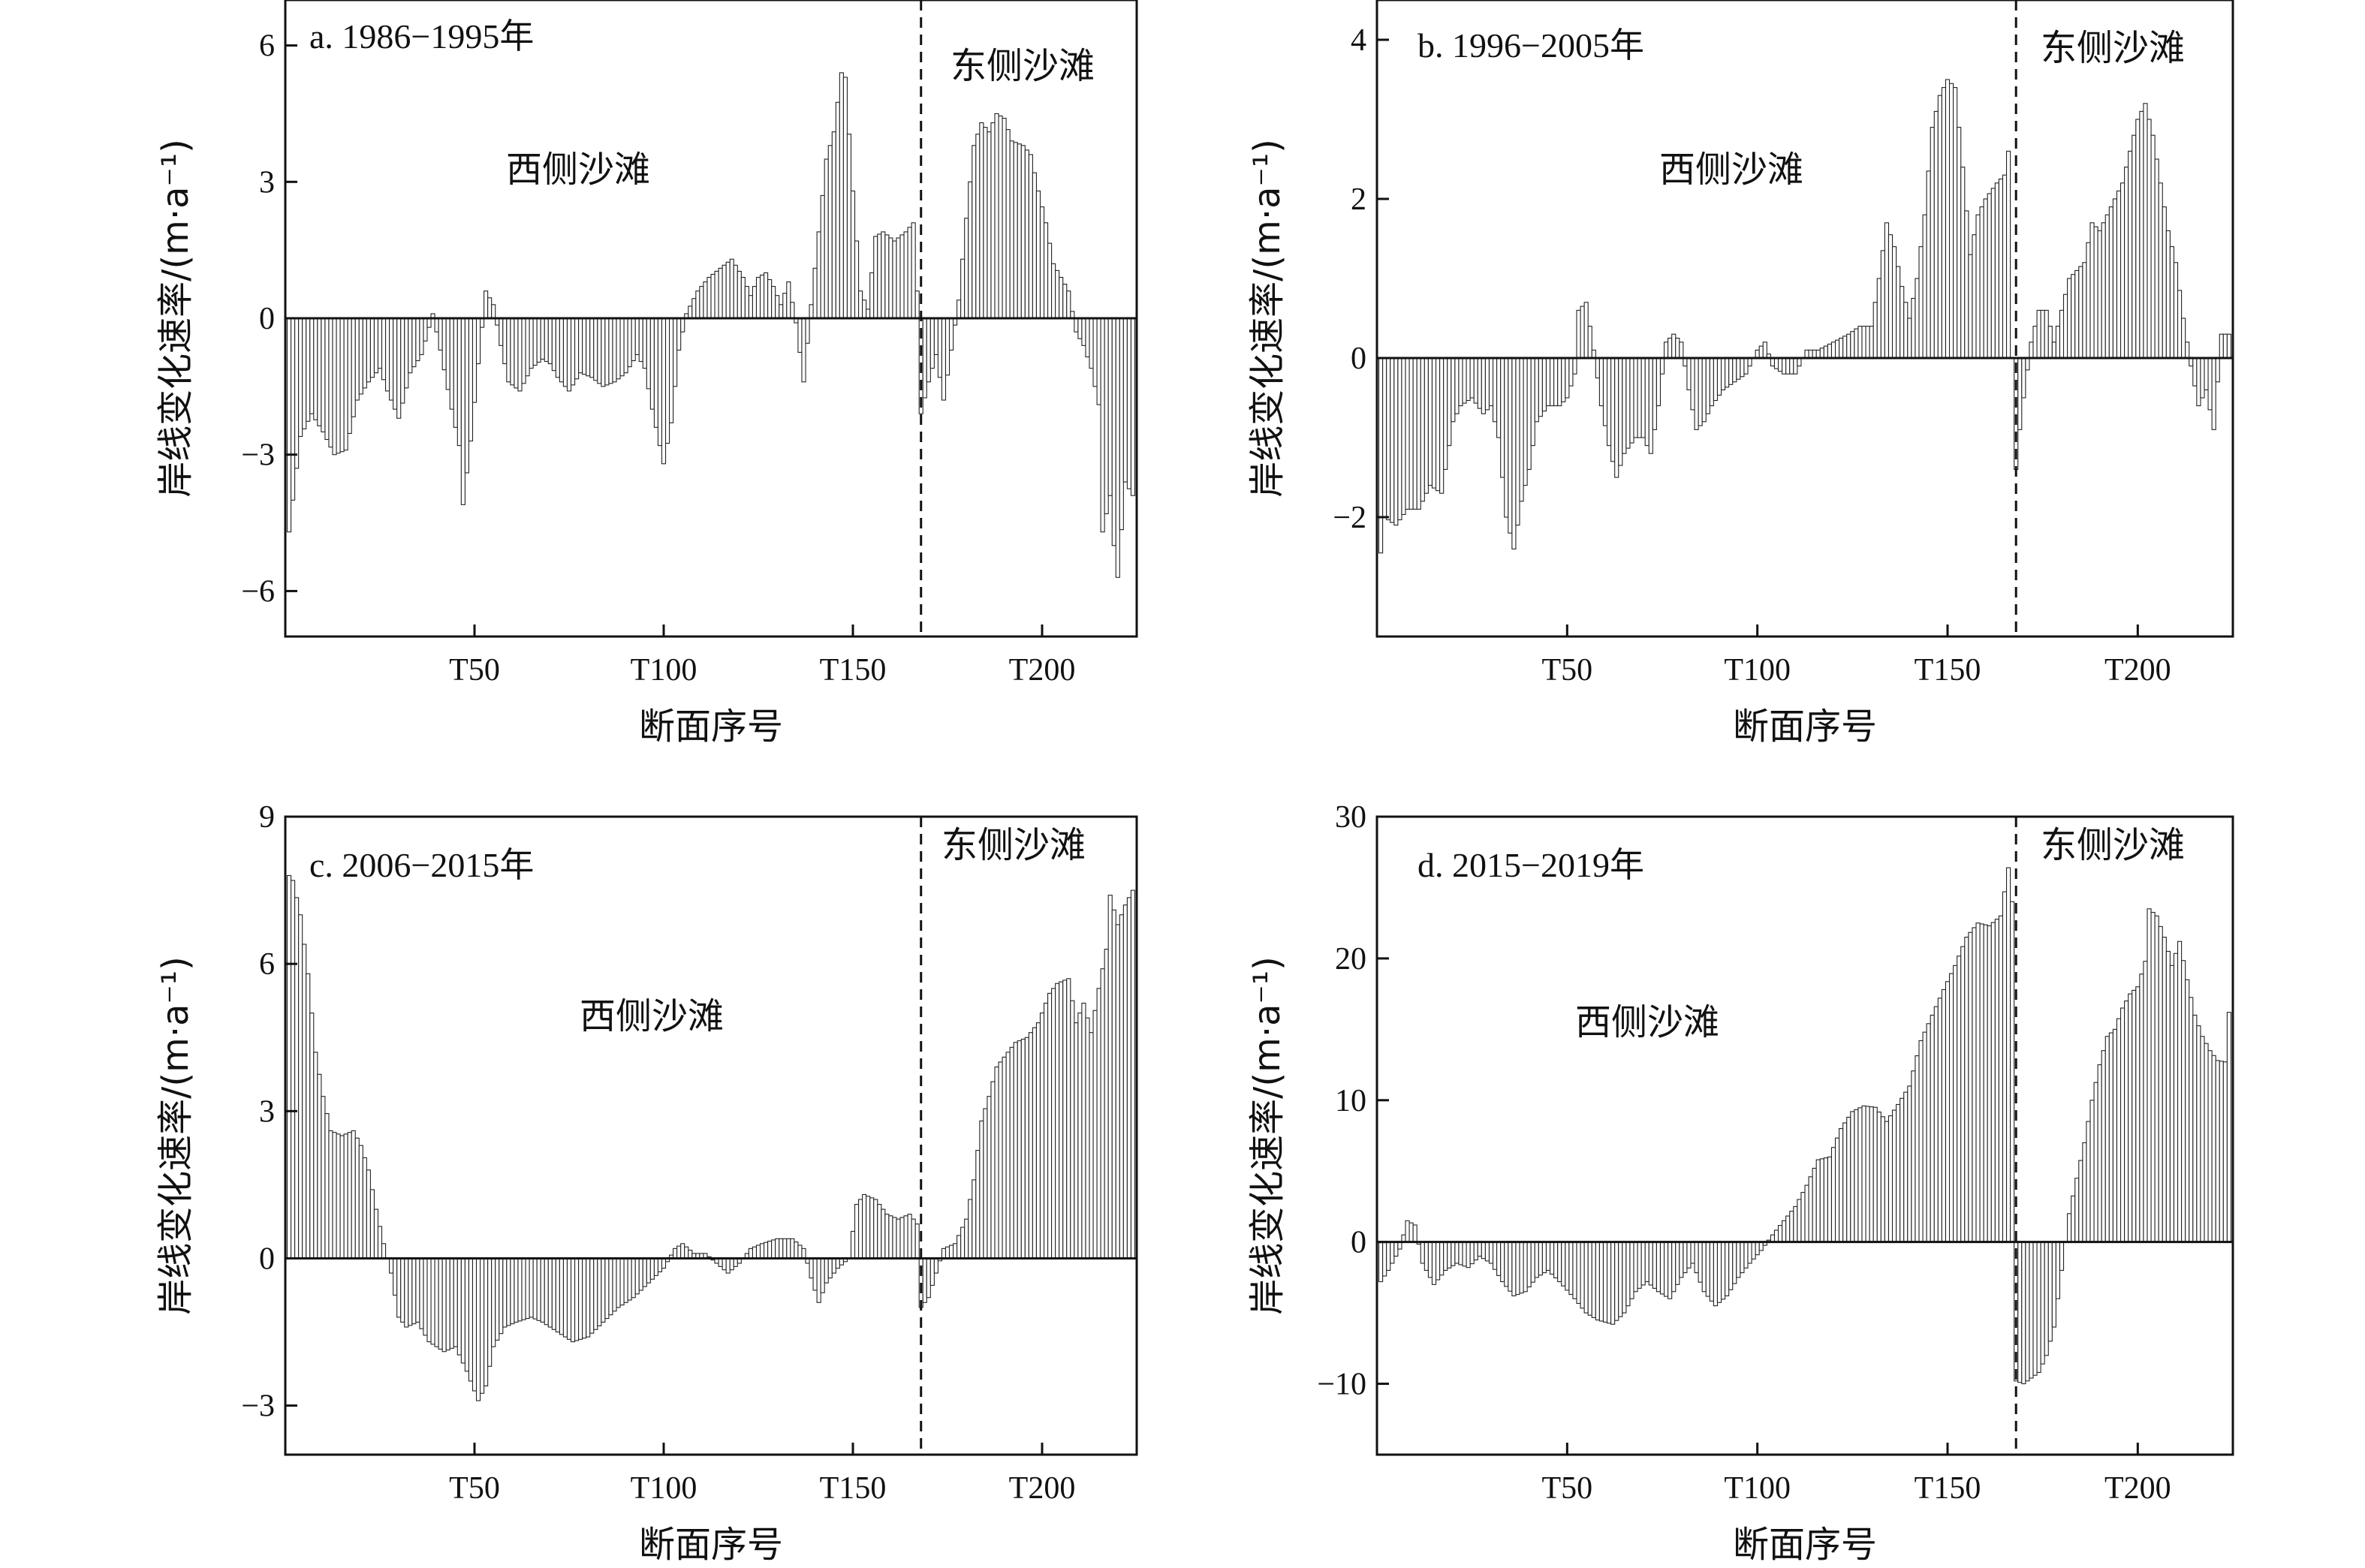 Image resolution: width=2365 pixels, height=1568 pixels. I want to click on bar-t12, so click(1422, 1252).